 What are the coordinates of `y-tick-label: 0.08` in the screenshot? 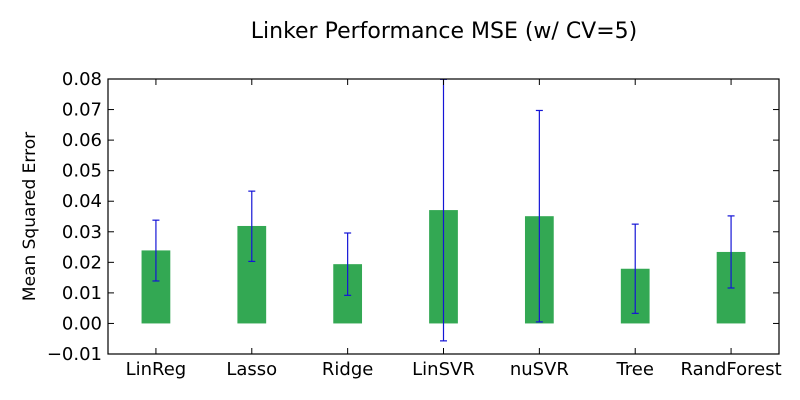 It's located at (82, 79).